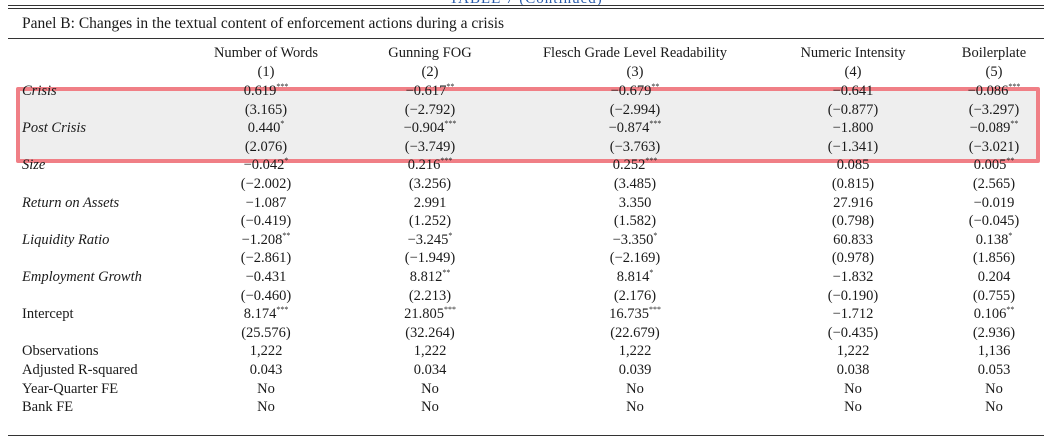  Describe the element at coordinates (853, 332) in the screenshot. I see `tstat-cell: (−0.435)` at that location.